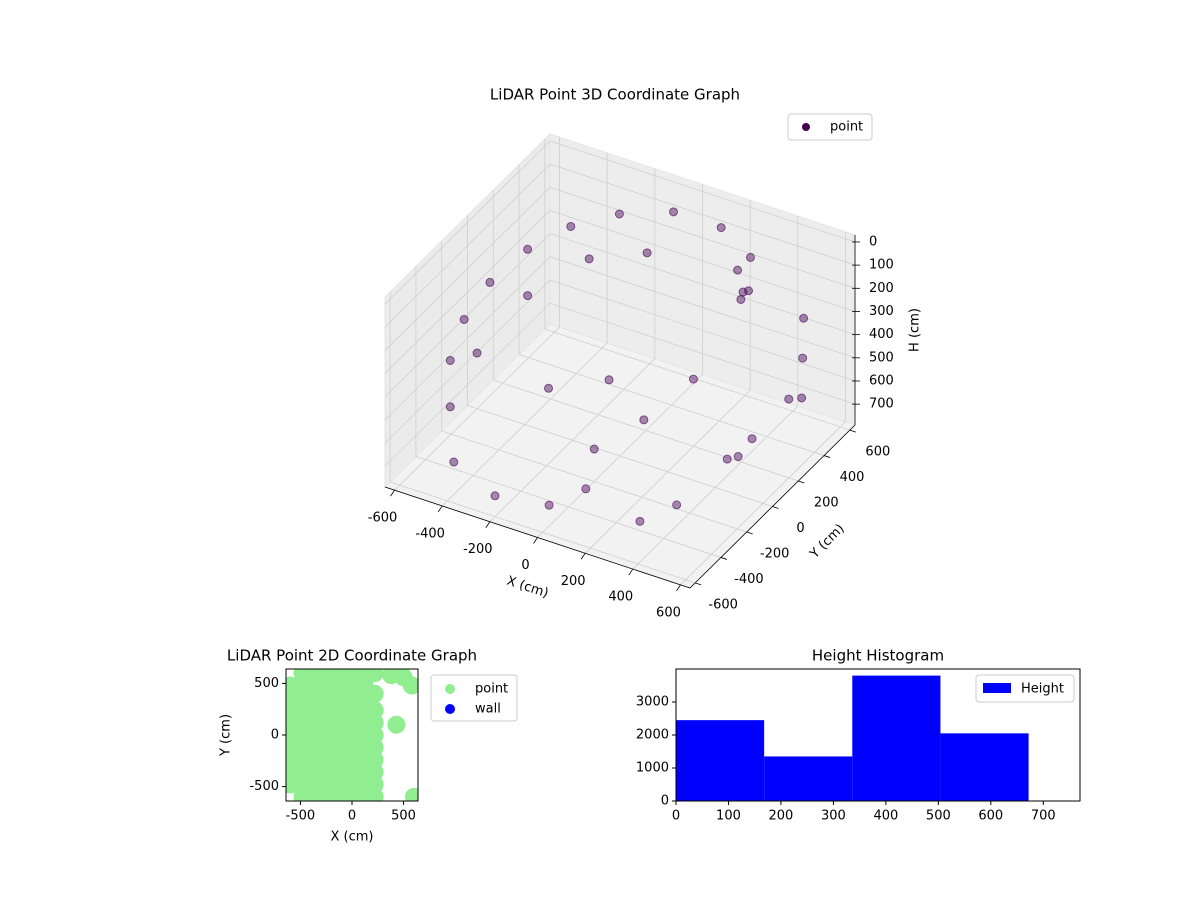 This screenshot has width=1200, height=900. What do you see at coordinates (652, 768) in the screenshot?
I see `y-tick-label: 1000` at bounding box center [652, 768].